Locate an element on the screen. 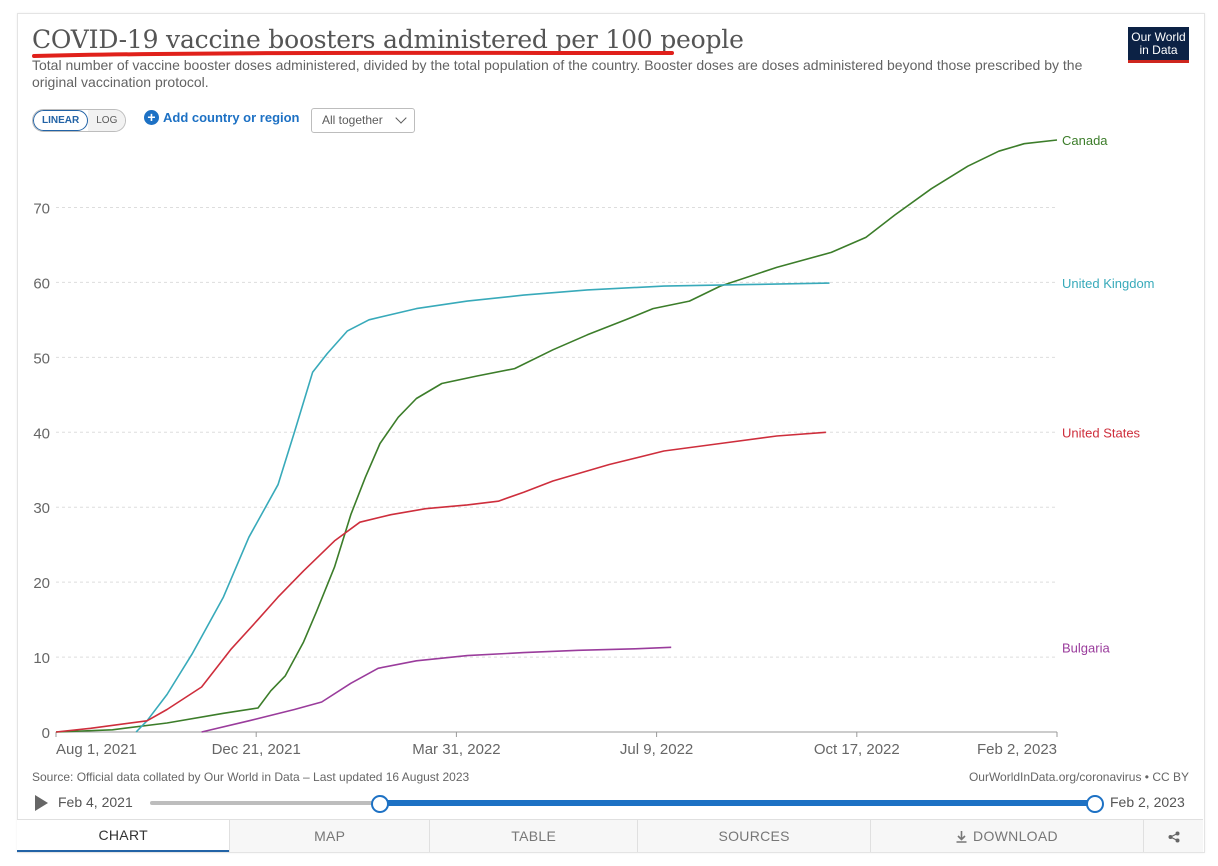 The image size is (1218, 866). series-line-bulgaria is located at coordinates (436, 689).